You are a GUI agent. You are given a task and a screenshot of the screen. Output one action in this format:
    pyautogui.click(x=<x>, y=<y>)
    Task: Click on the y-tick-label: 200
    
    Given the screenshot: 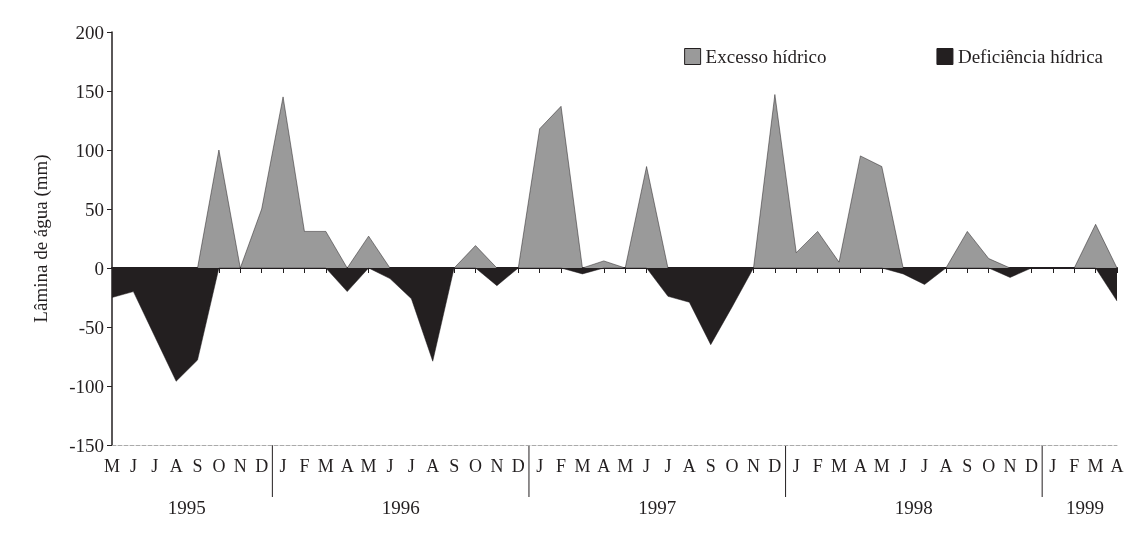 What is the action you would take?
    pyautogui.click(x=89, y=32)
    